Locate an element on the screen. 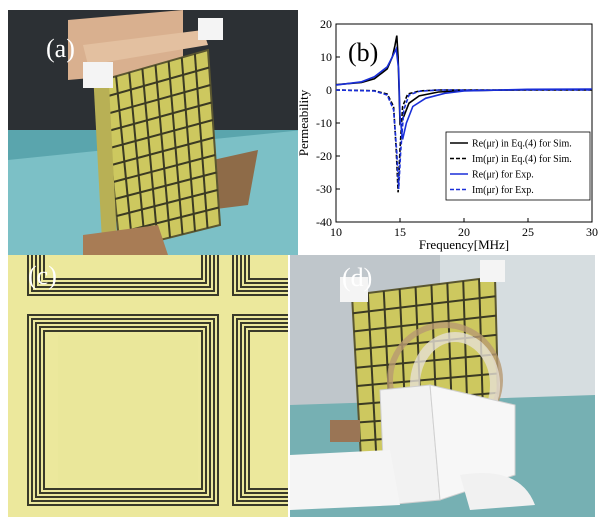 This screenshot has height=532, width=605. x-tick-label: 30 is located at coordinates (592, 232).